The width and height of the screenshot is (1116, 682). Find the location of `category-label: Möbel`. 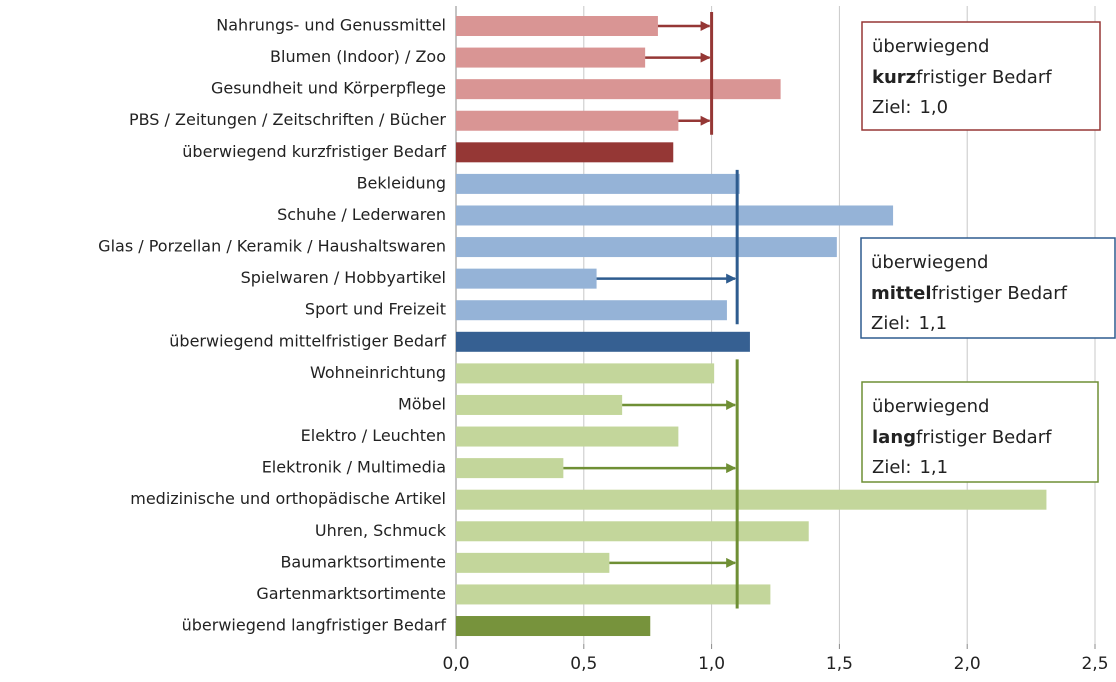

category-label: Möbel is located at coordinates (422, 403).